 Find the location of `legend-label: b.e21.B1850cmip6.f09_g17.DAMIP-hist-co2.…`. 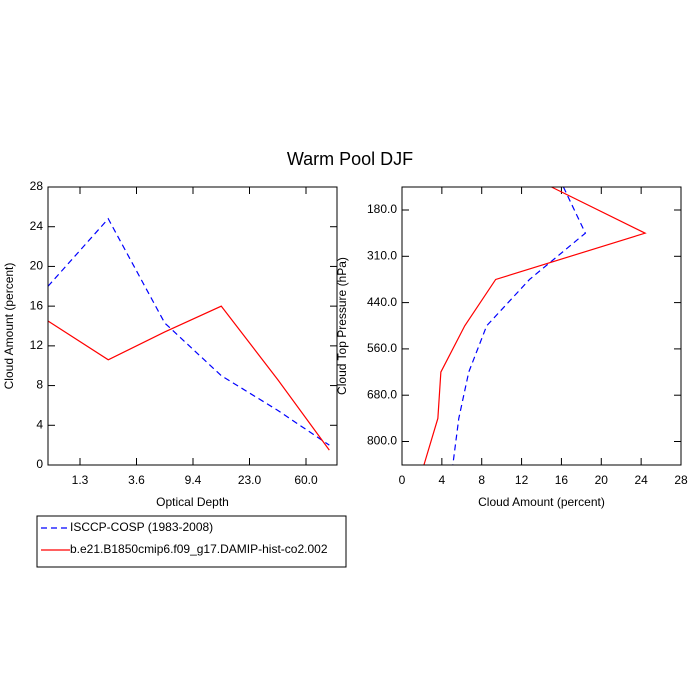

legend-label: b.e21.B1850cmip6.f09_g17.DAMIP-hist-co2.… is located at coordinates (199, 549).